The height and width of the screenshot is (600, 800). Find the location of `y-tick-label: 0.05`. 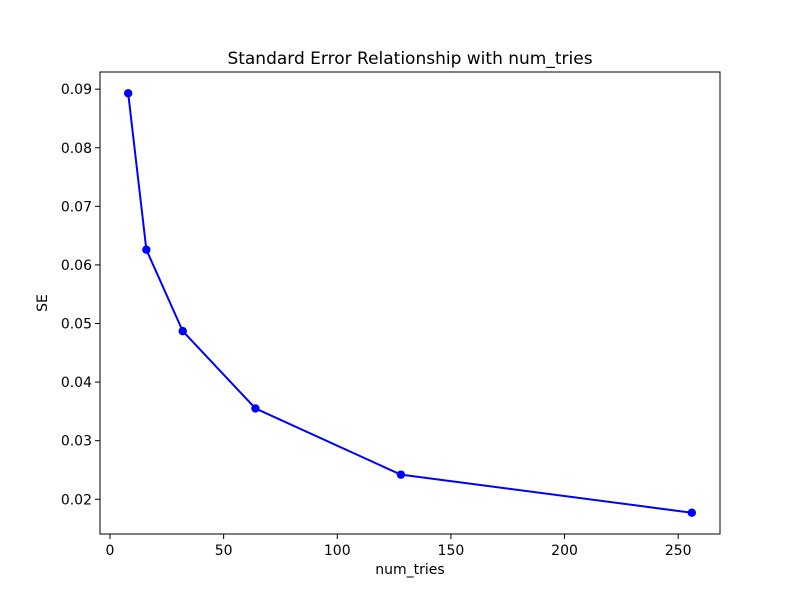

y-tick-label: 0.05 is located at coordinates (76, 325).